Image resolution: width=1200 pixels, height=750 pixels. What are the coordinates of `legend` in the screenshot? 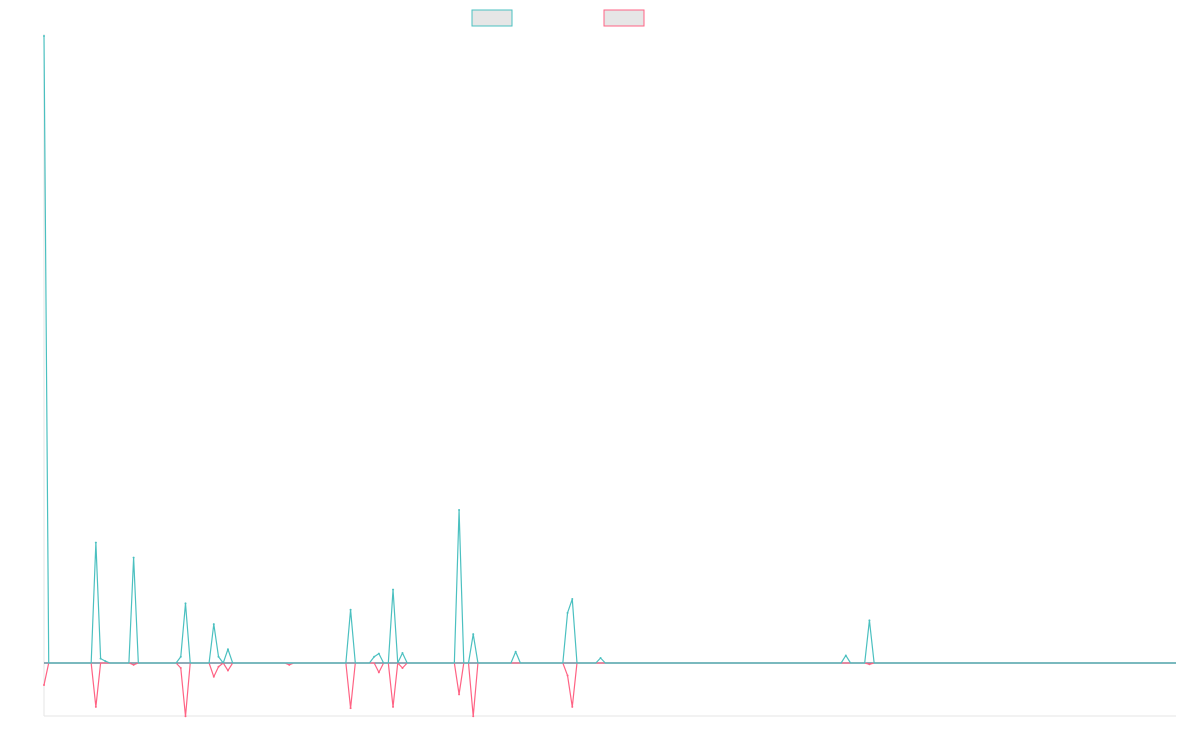 It's located at (558, 18).